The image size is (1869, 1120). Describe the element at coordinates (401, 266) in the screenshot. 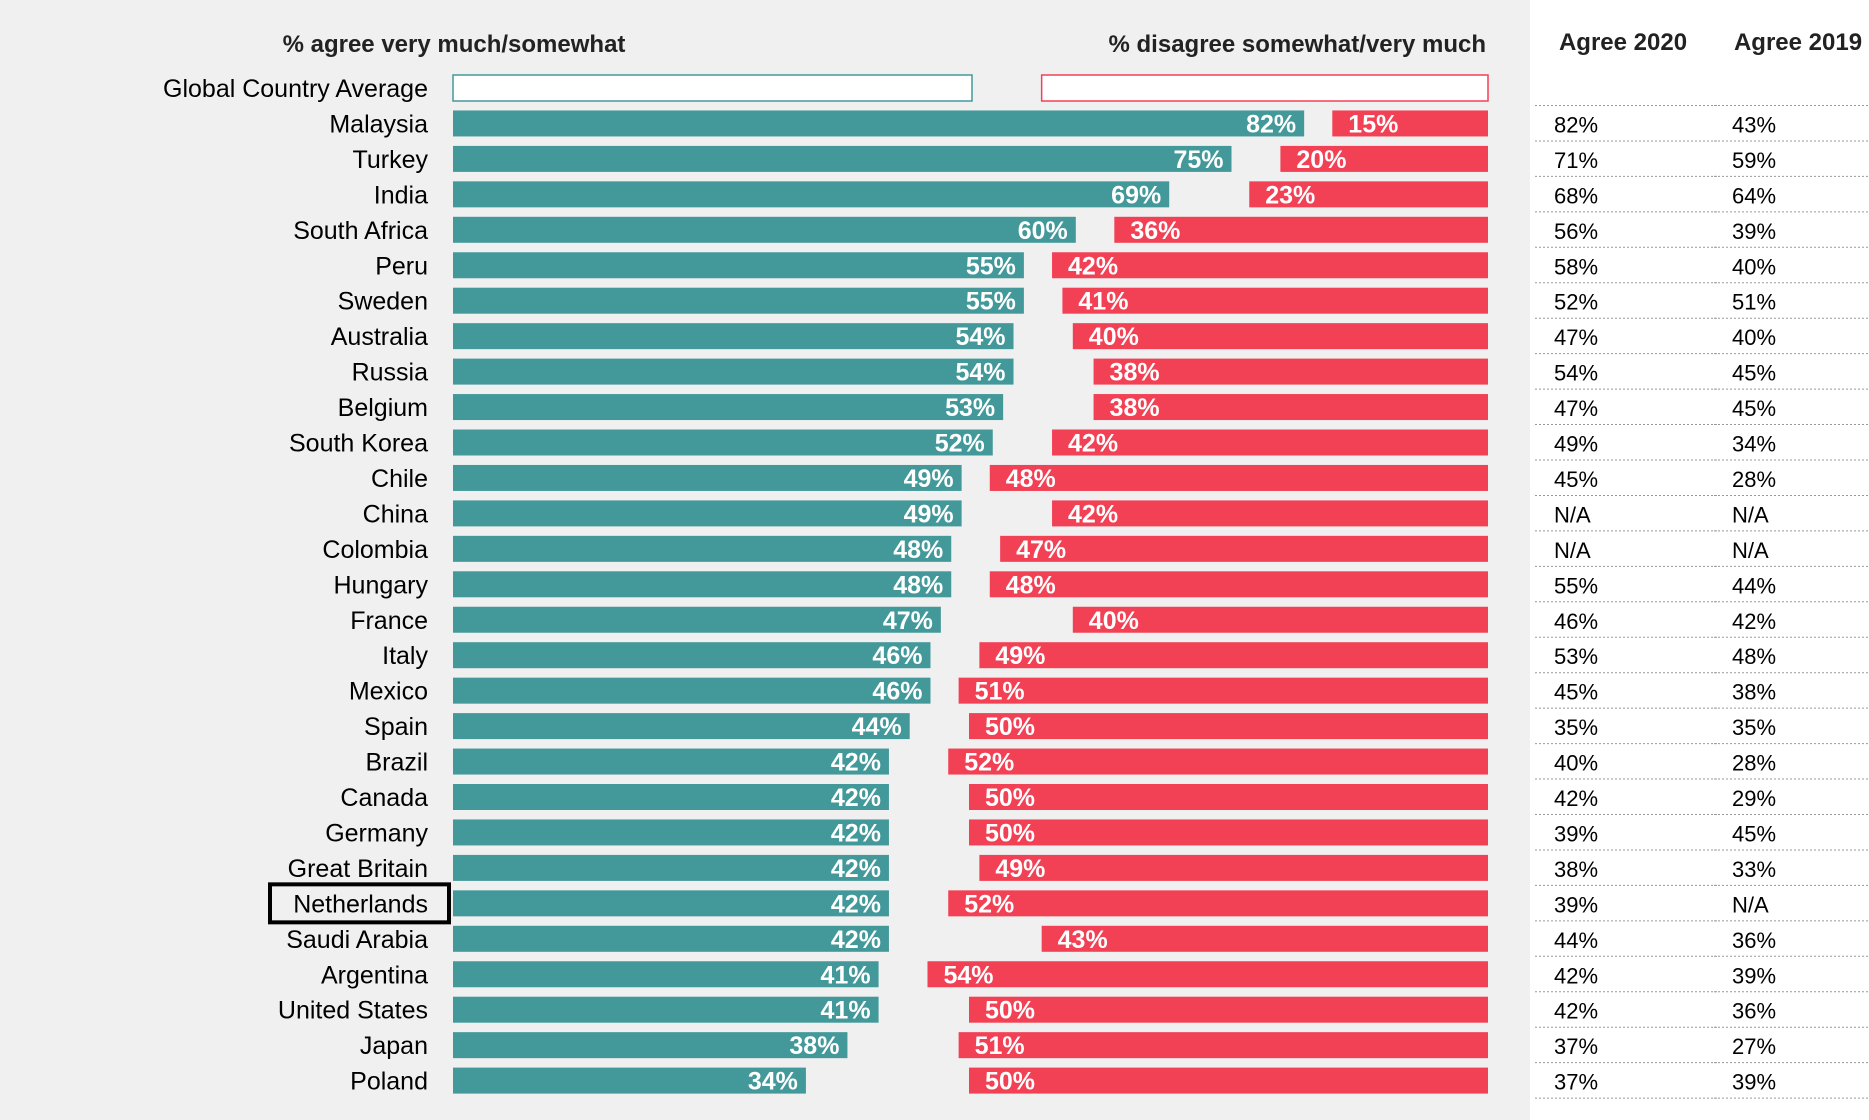

I see `country-label: Peru` at that location.